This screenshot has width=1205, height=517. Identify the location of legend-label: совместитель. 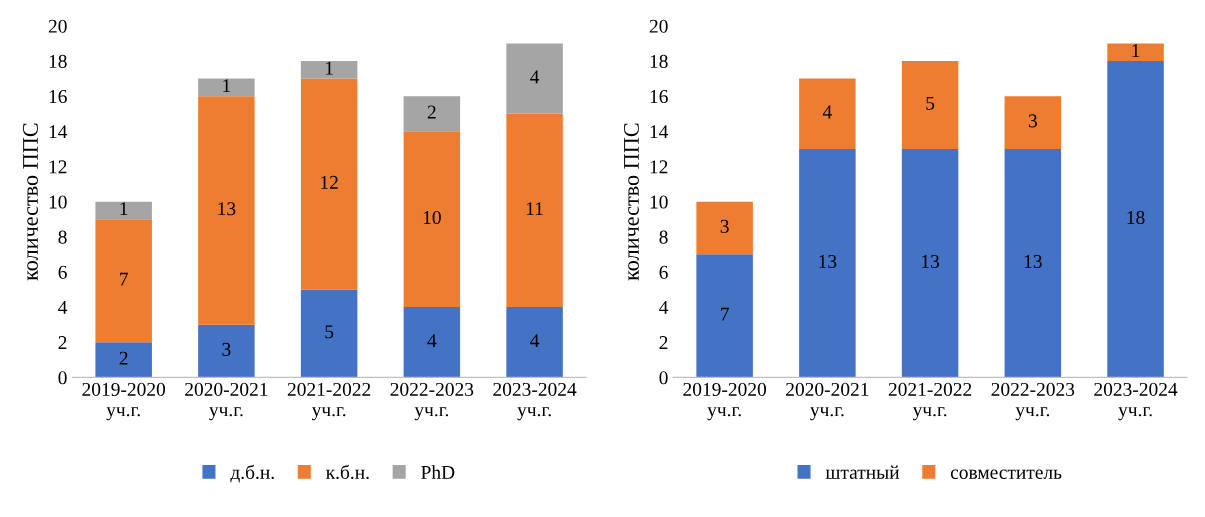
(1006, 474).